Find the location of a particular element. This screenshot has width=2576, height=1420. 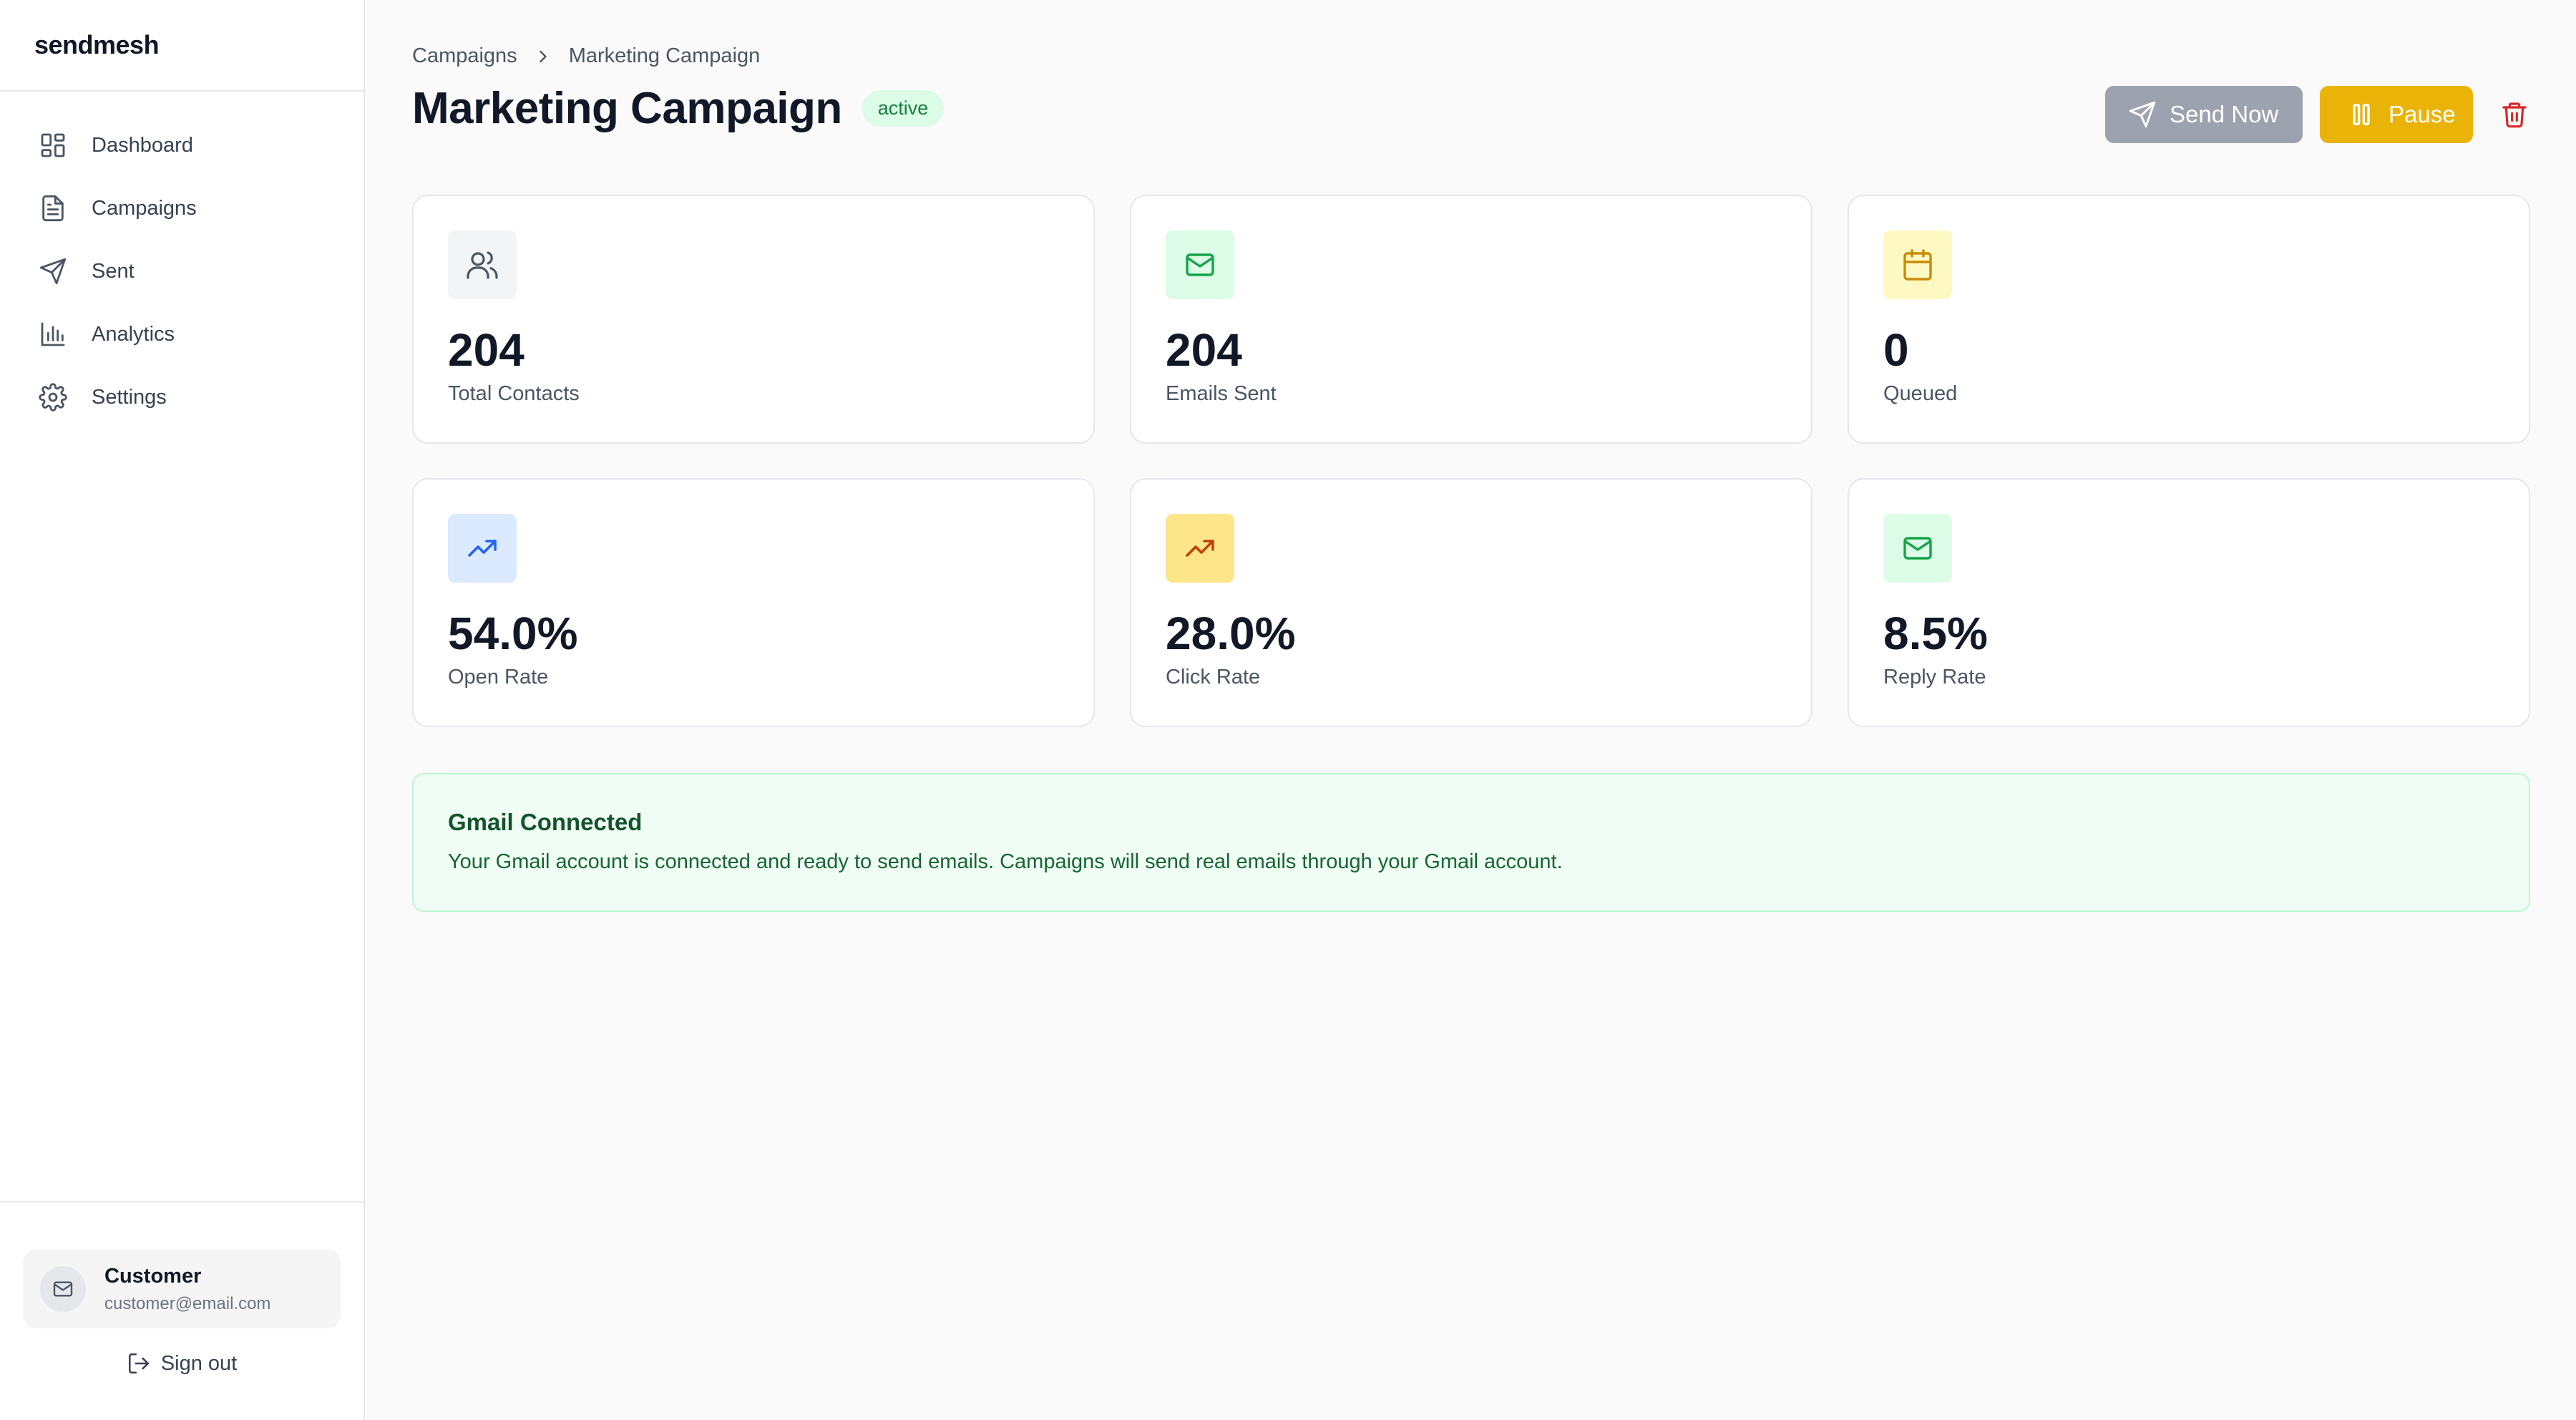

sign-out-label: Sign out is located at coordinates (199, 1363).